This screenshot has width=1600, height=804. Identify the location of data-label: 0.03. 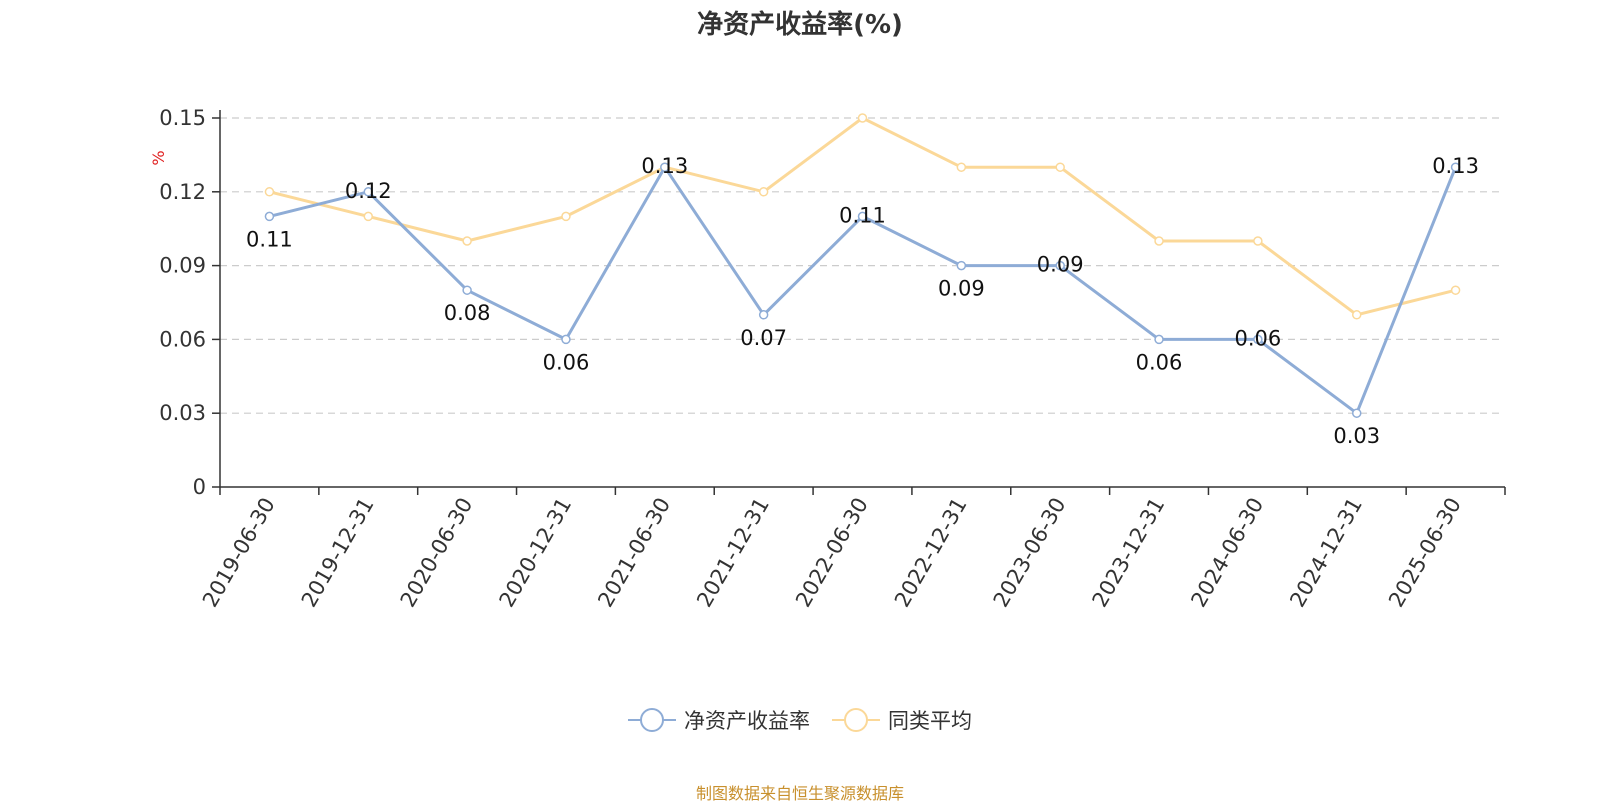
(1356, 436).